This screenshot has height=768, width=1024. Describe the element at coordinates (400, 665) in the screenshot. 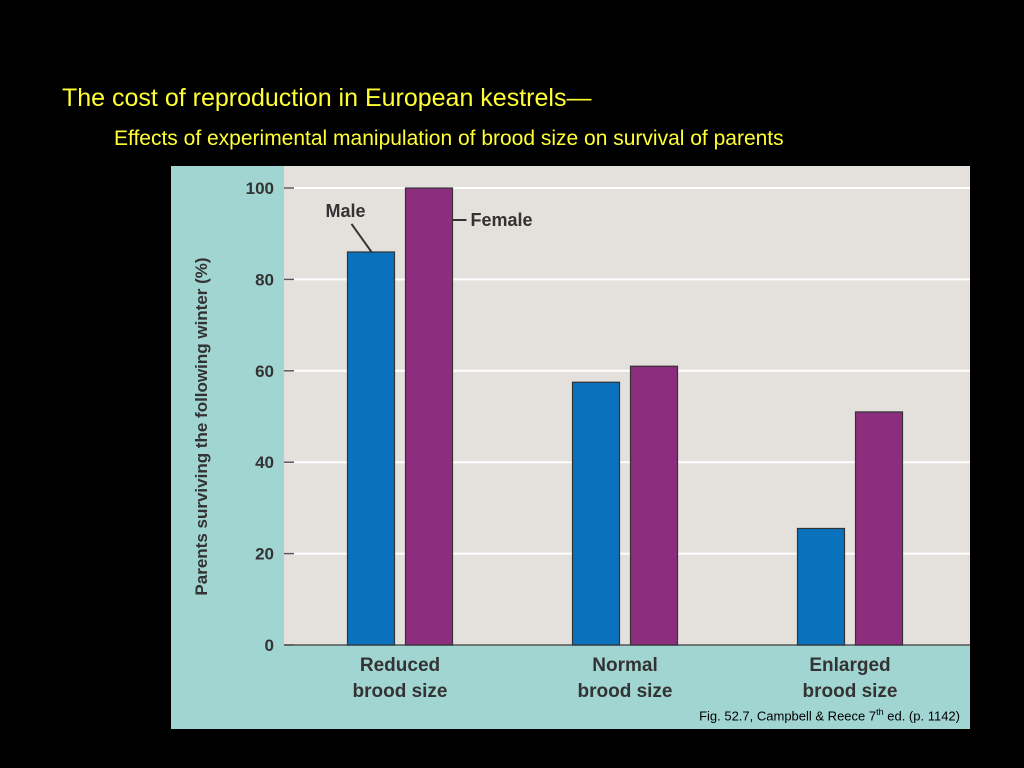

I see `x-category-label-line1: Reduced` at that location.